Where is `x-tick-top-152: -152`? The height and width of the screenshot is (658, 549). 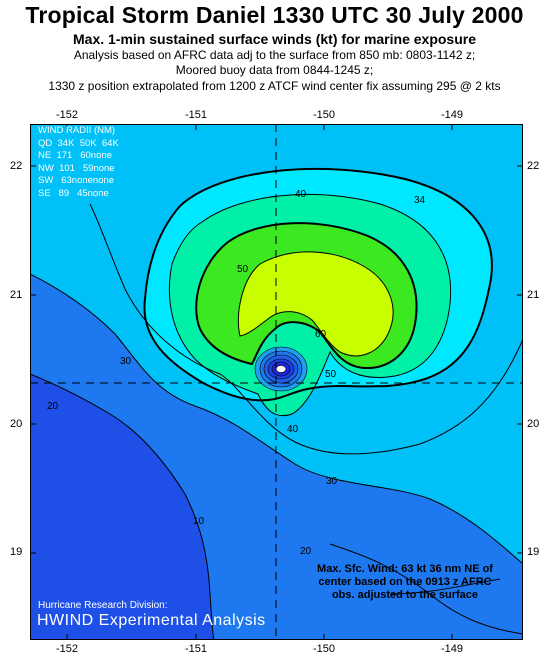
x-tick-top-152: -152 is located at coordinates (67, 115).